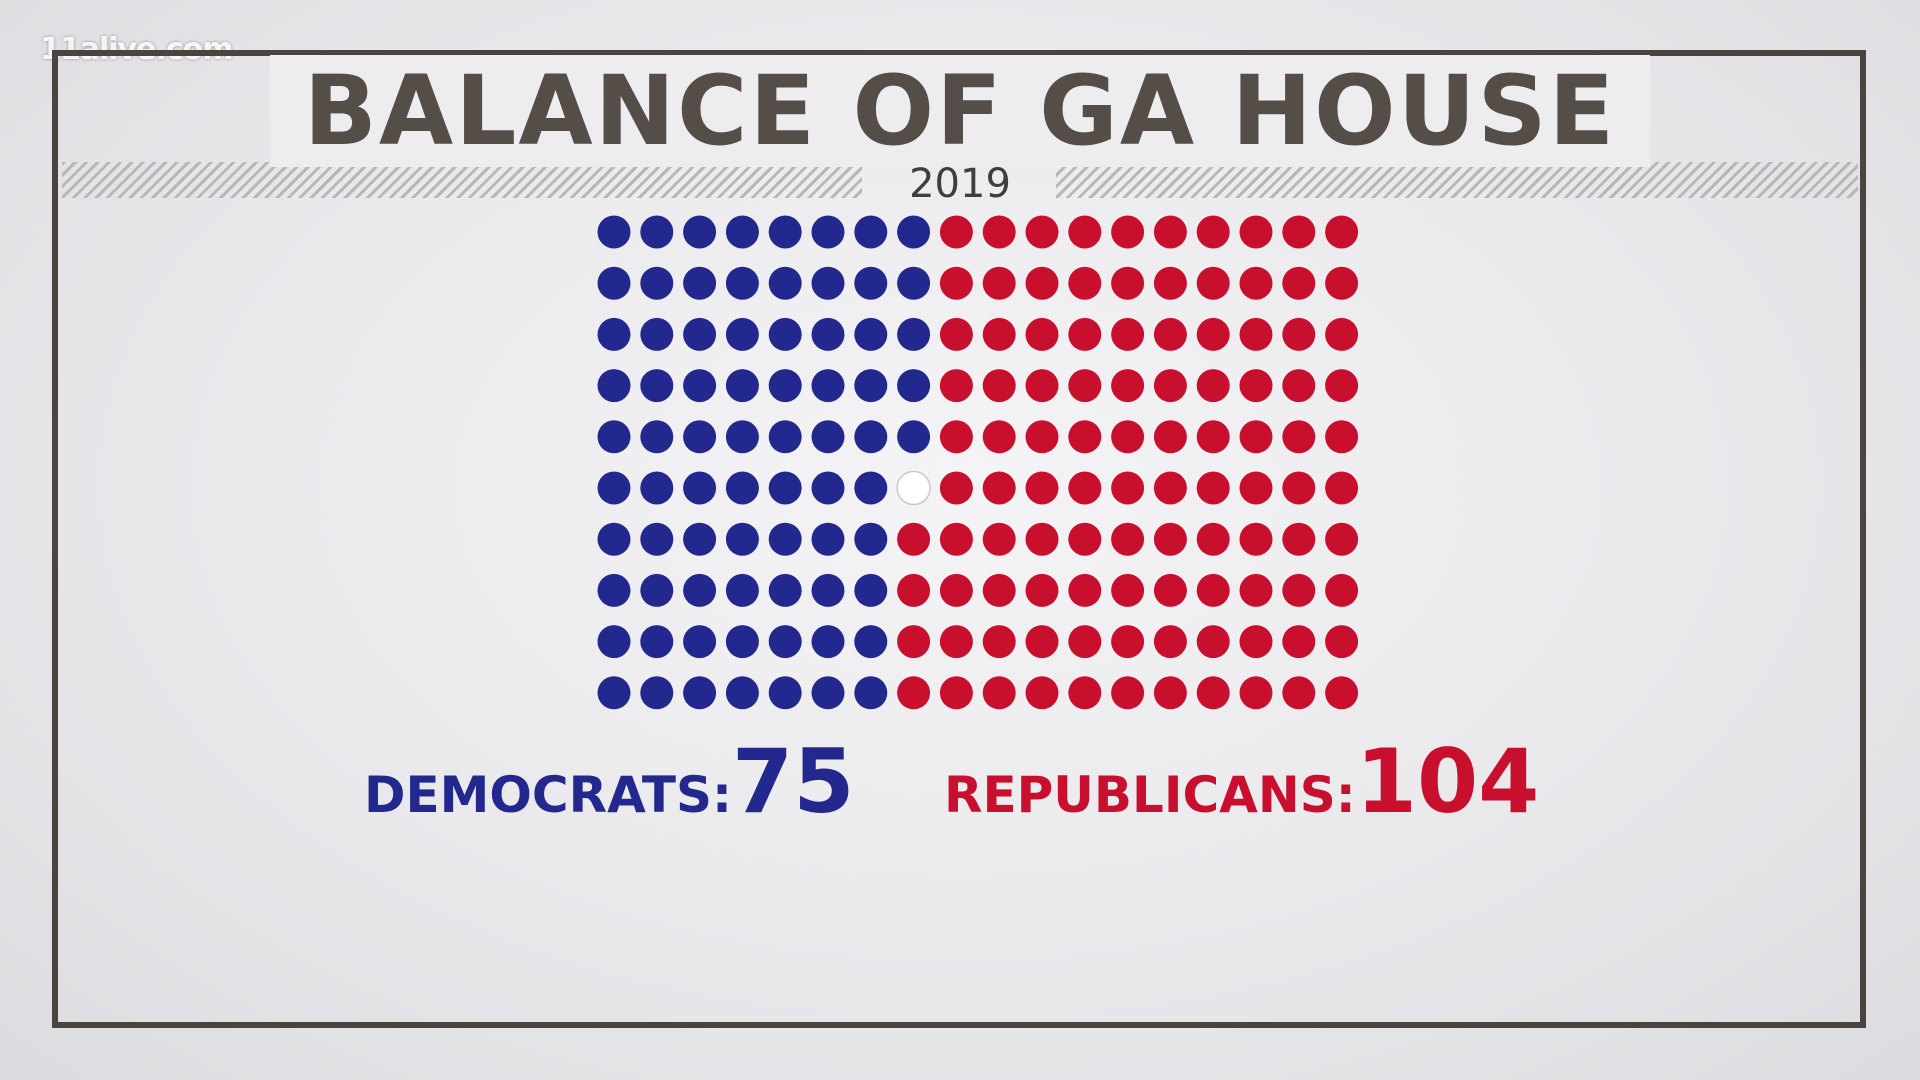 This screenshot has height=1080, width=1920. I want to click on republicans-label: REPUBLICANS:104, so click(1241, 785).